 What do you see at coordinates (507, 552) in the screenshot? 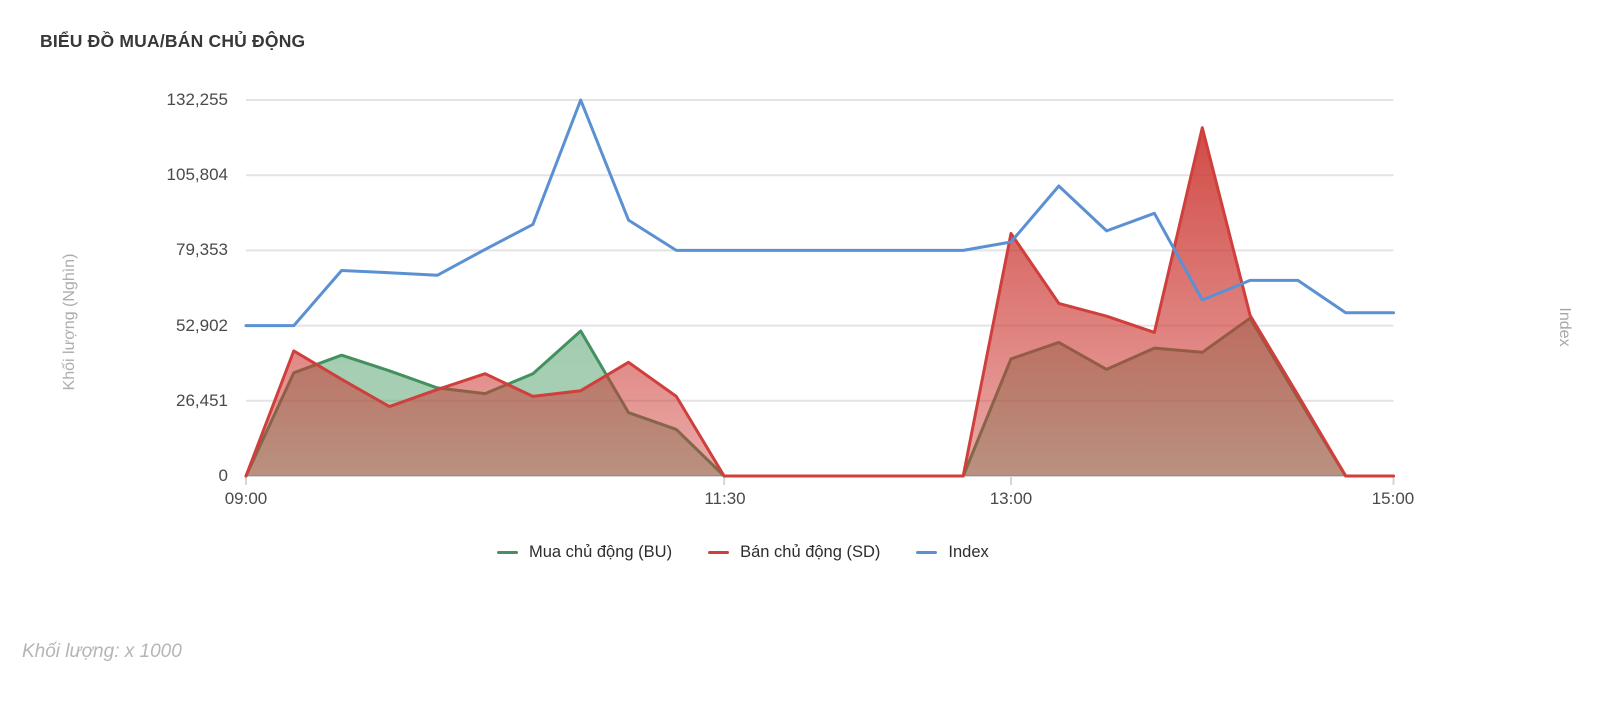
I see `bu-legend-dash-icon` at bounding box center [507, 552].